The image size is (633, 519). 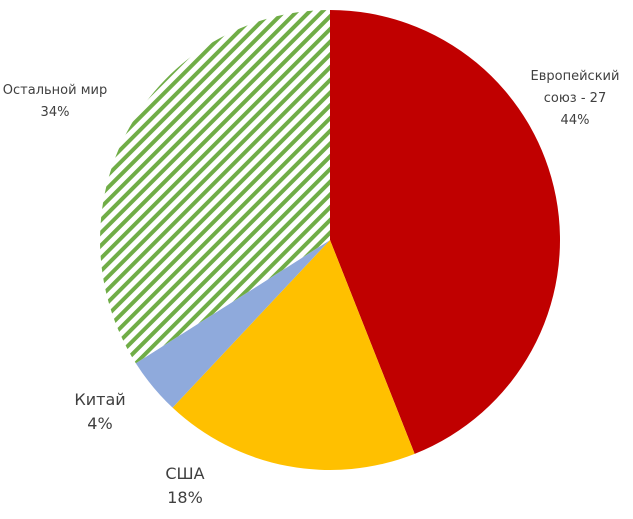 What do you see at coordinates (185, 486) in the screenshot?
I see `slice-label: США 18%` at bounding box center [185, 486].